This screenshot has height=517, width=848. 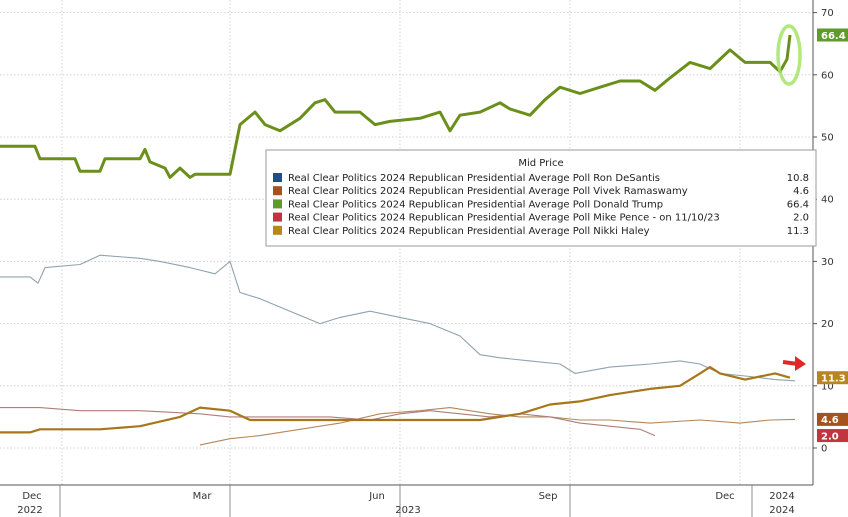 What do you see at coordinates (827, 13) in the screenshot?
I see `y-tick-label-7: 70` at bounding box center [827, 13].